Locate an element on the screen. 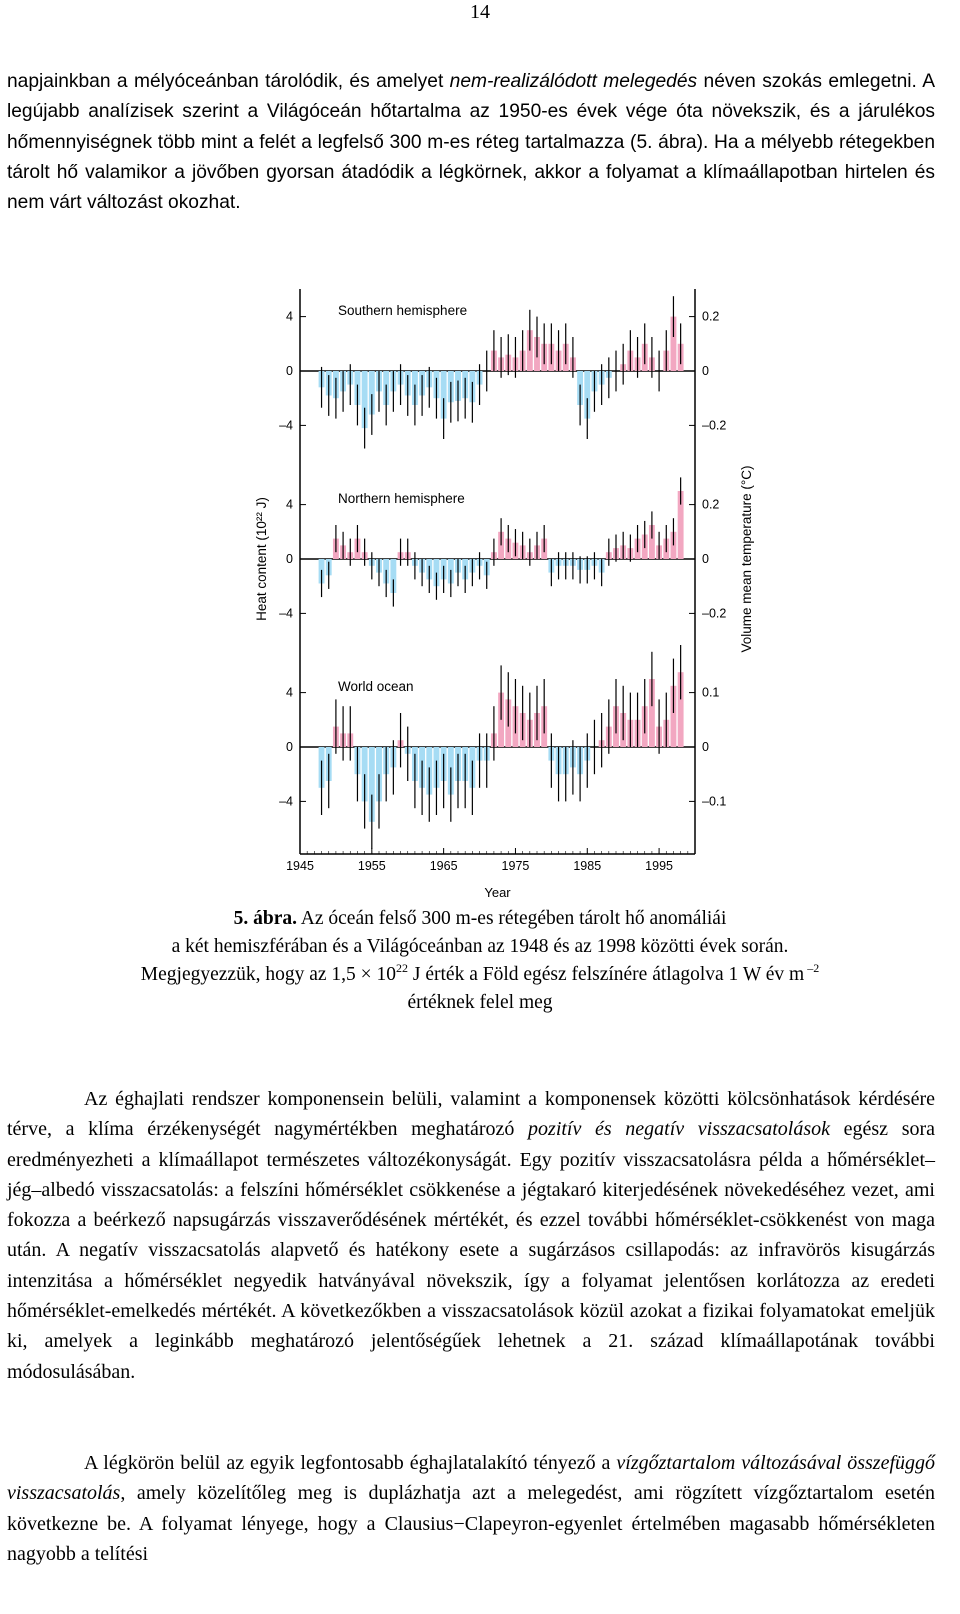  northern-hemisphere-left-tick-label: 0 is located at coordinates (289, 559).